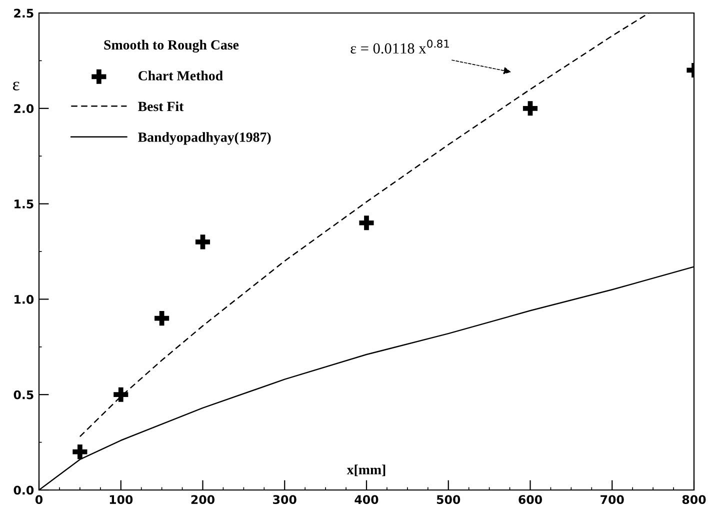 This screenshot has height=521, width=709. What do you see at coordinates (24, 109) in the screenshot?
I see `y-tick-label: 2.0` at bounding box center [24, 109].